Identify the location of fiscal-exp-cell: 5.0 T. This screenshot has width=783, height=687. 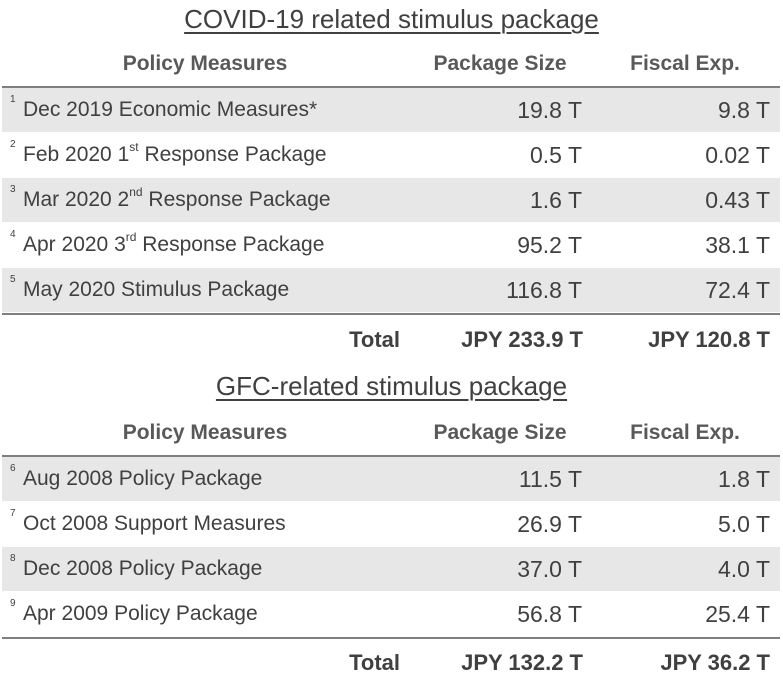
(744, 524).